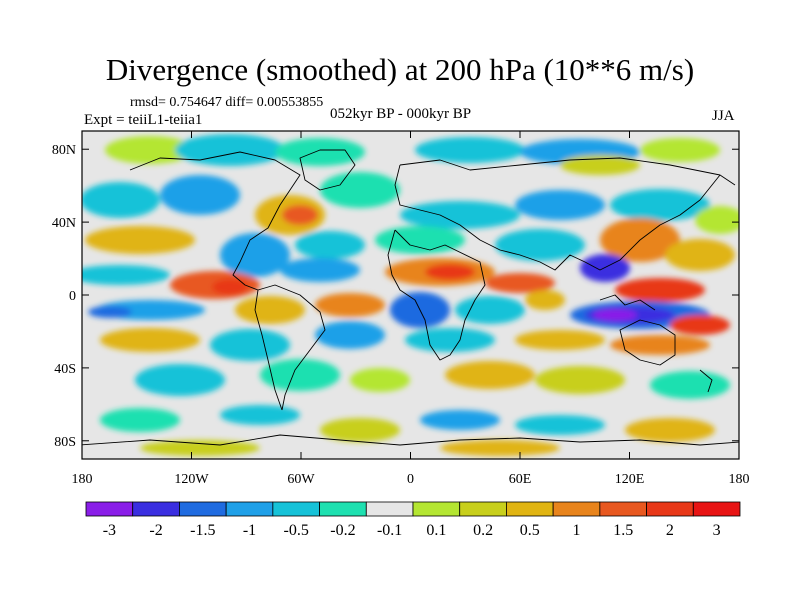  I want to click on y-tick-label: 80N, so click(64, 150).